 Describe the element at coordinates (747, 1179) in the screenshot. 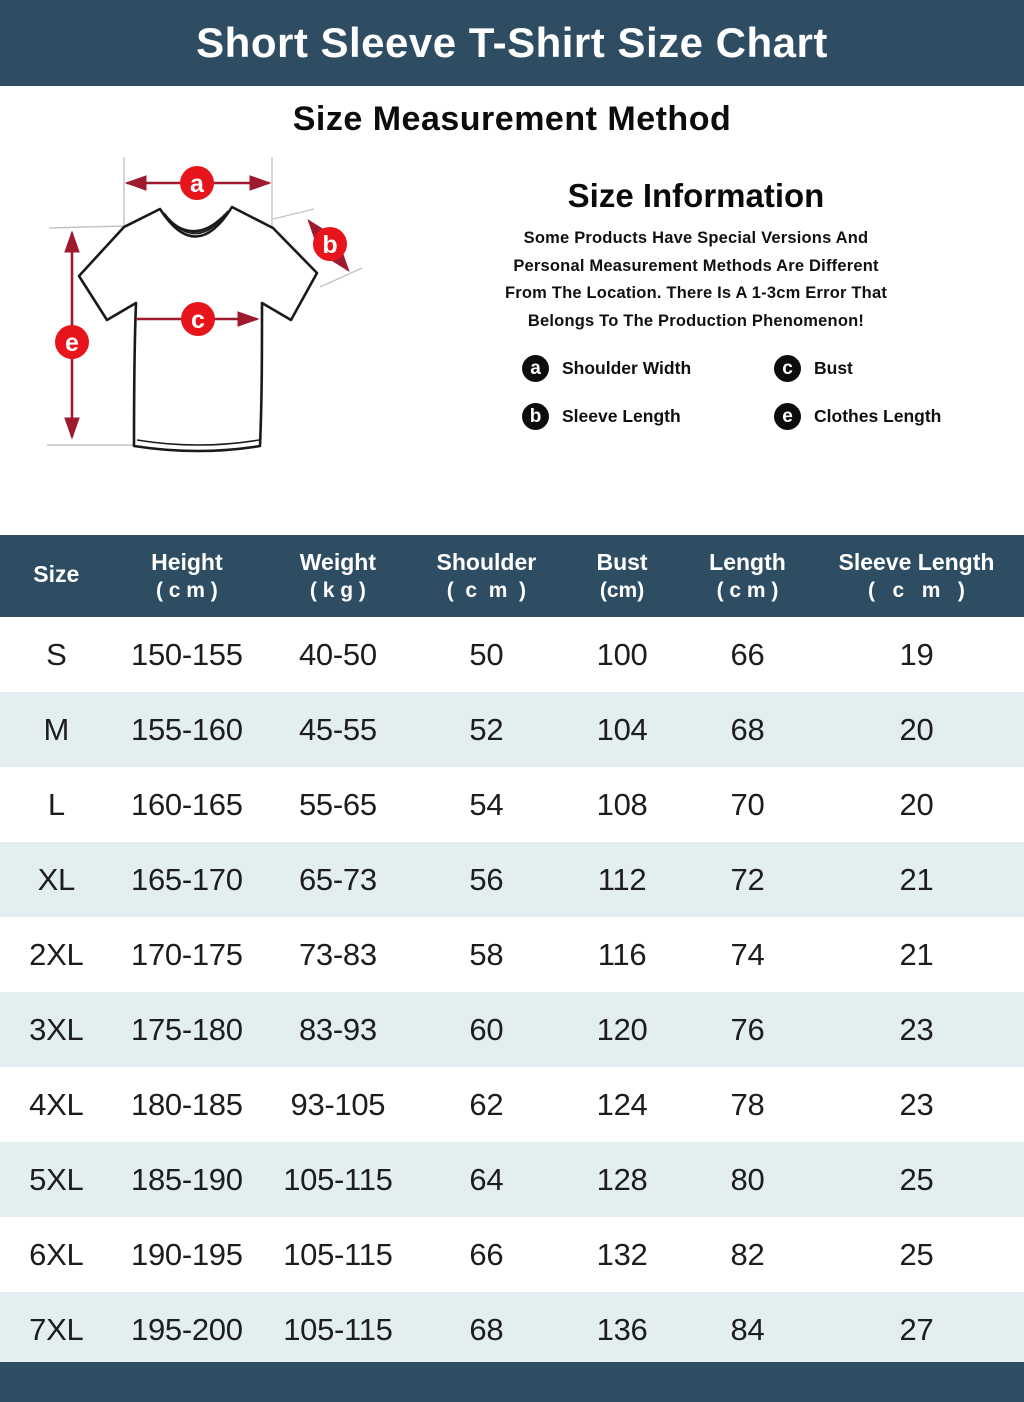

I see `table-cell: 80` at that location.